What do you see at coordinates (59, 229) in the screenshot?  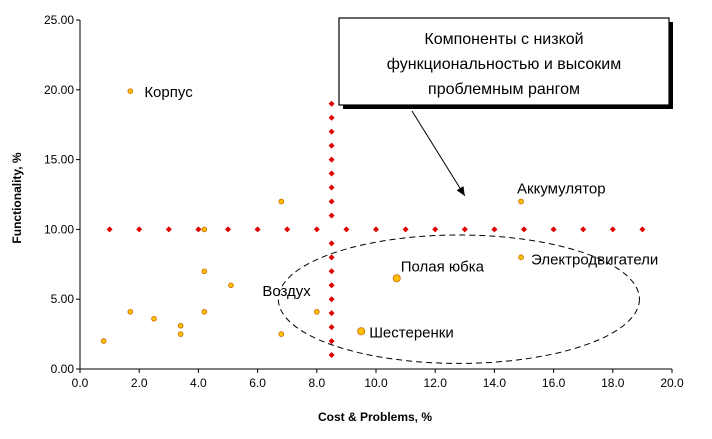 I see `y-tick-label: 10.00` at bounding box center [59, 229].